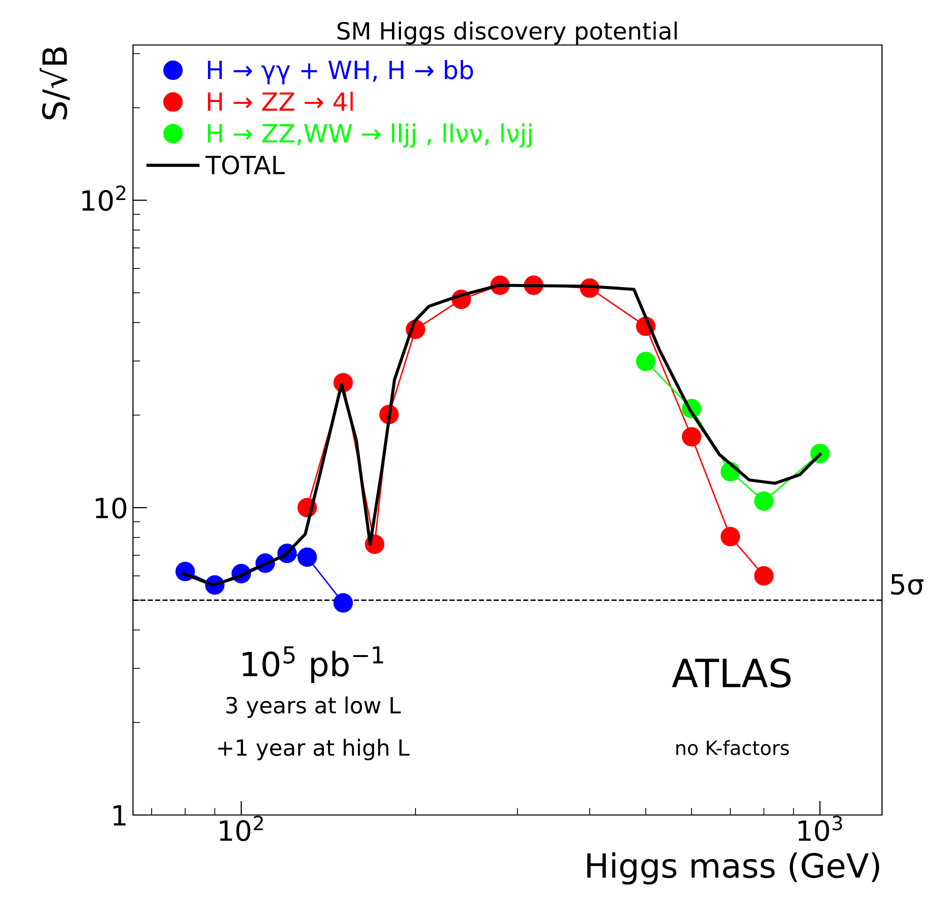 The height and width of the screenshot is (916, 935). What do you see at coordinates (55, 83) in the screenshot?
I see `y-axis-title: S/√B` at bounding box center [55, 83].